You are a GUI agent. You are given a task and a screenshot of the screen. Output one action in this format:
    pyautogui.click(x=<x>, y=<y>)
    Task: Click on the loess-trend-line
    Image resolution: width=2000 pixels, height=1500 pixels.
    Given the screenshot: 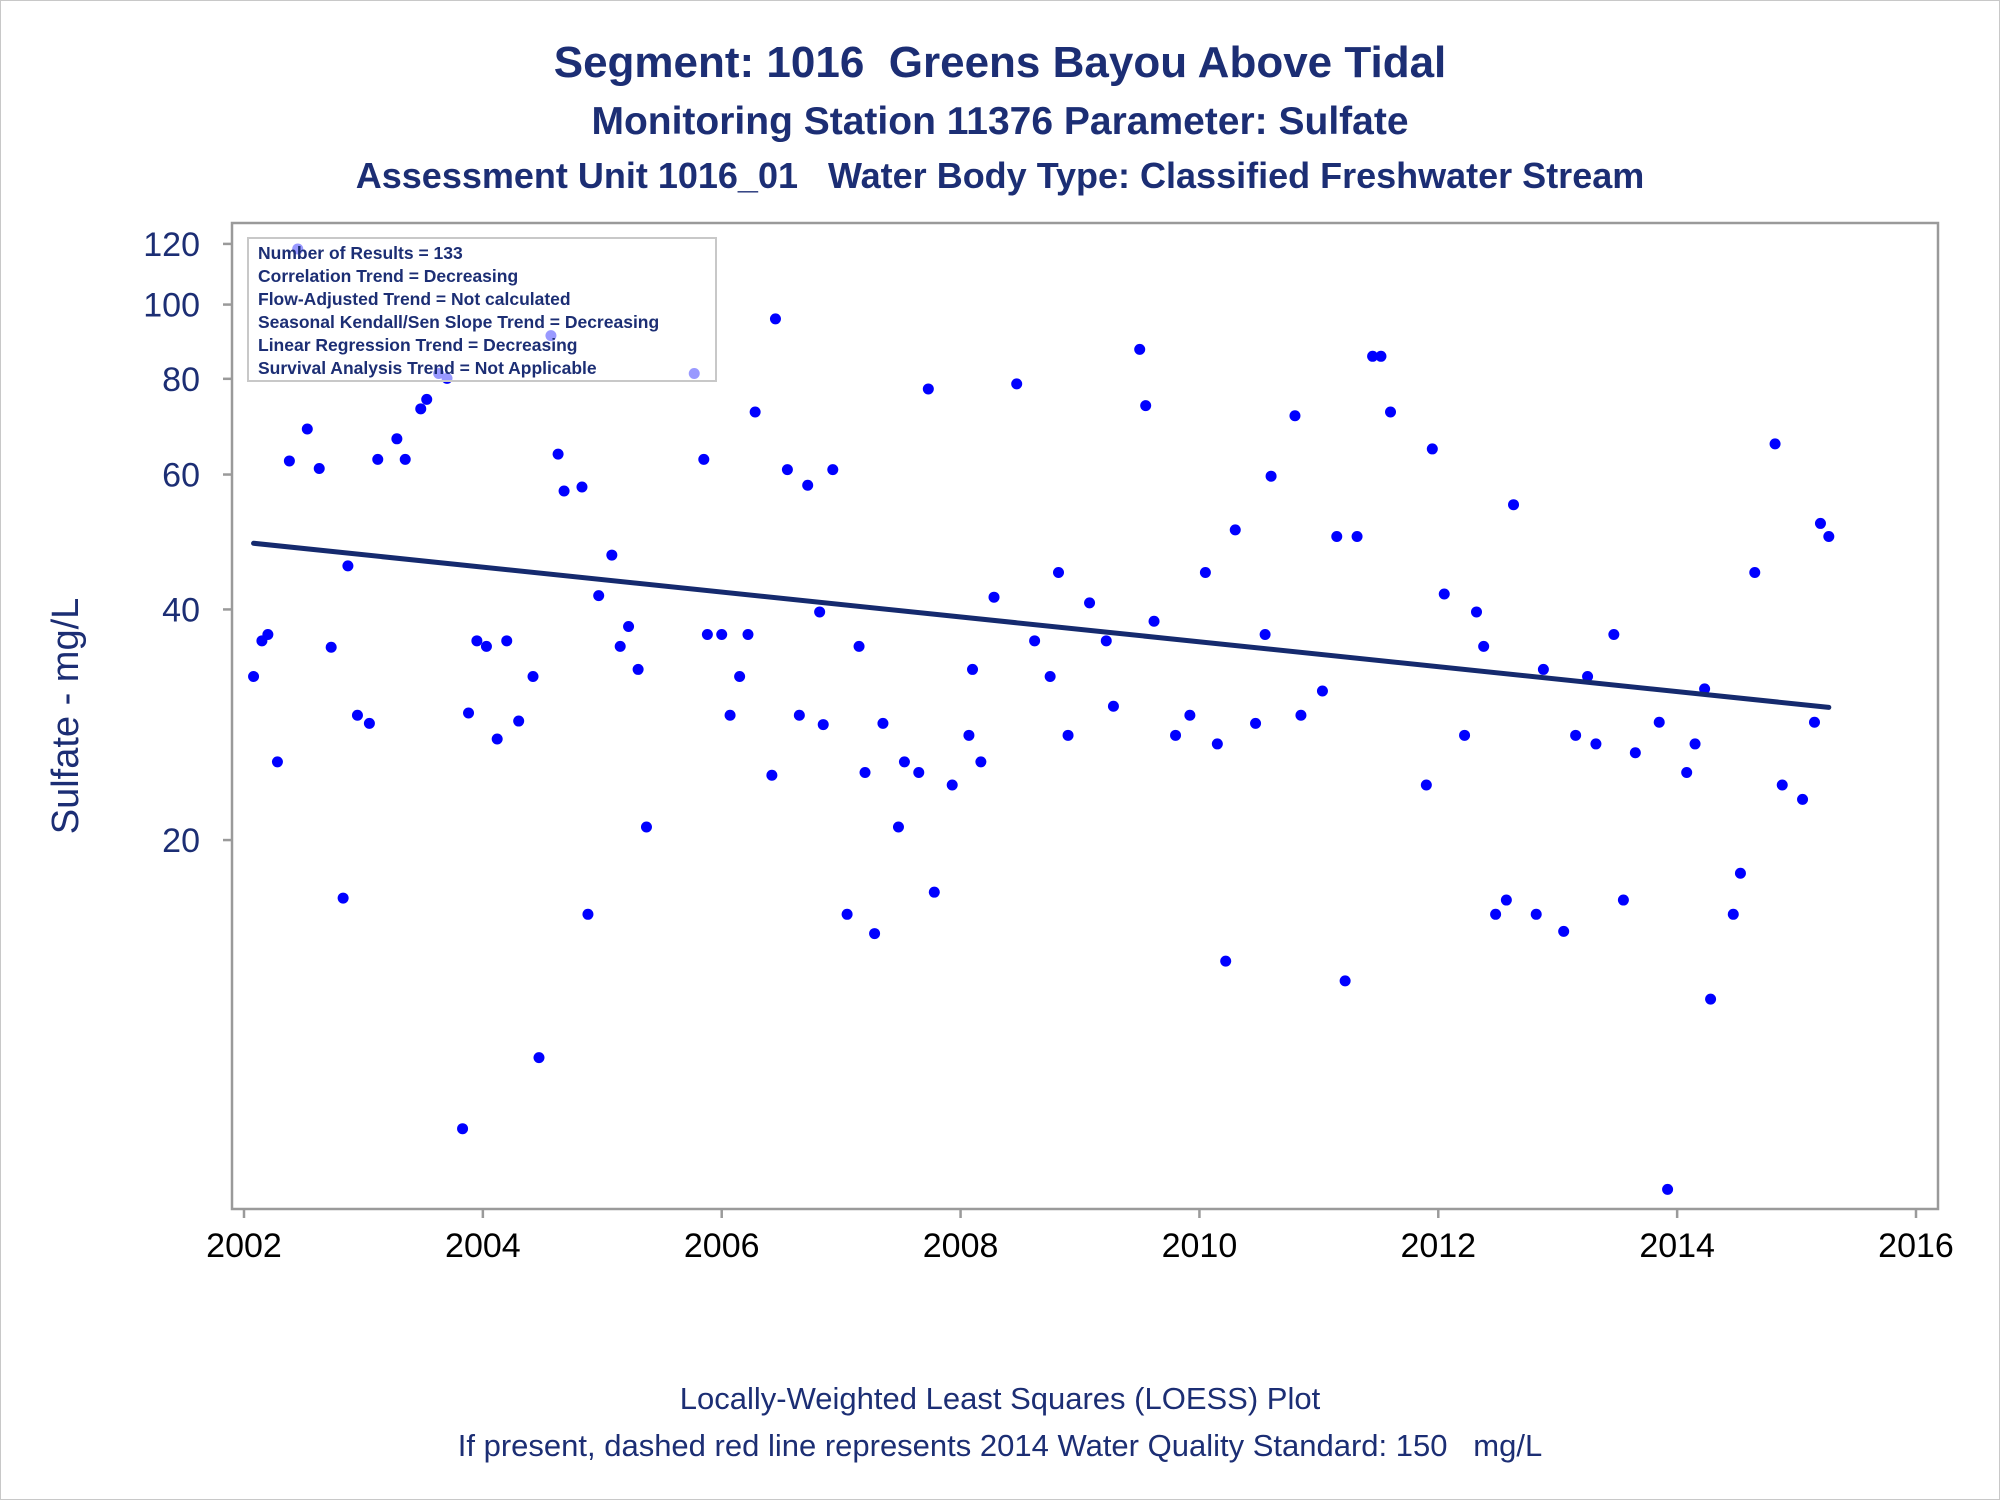 What is the action you would take?
    pyautogui.click(x=1041, y=625)
    